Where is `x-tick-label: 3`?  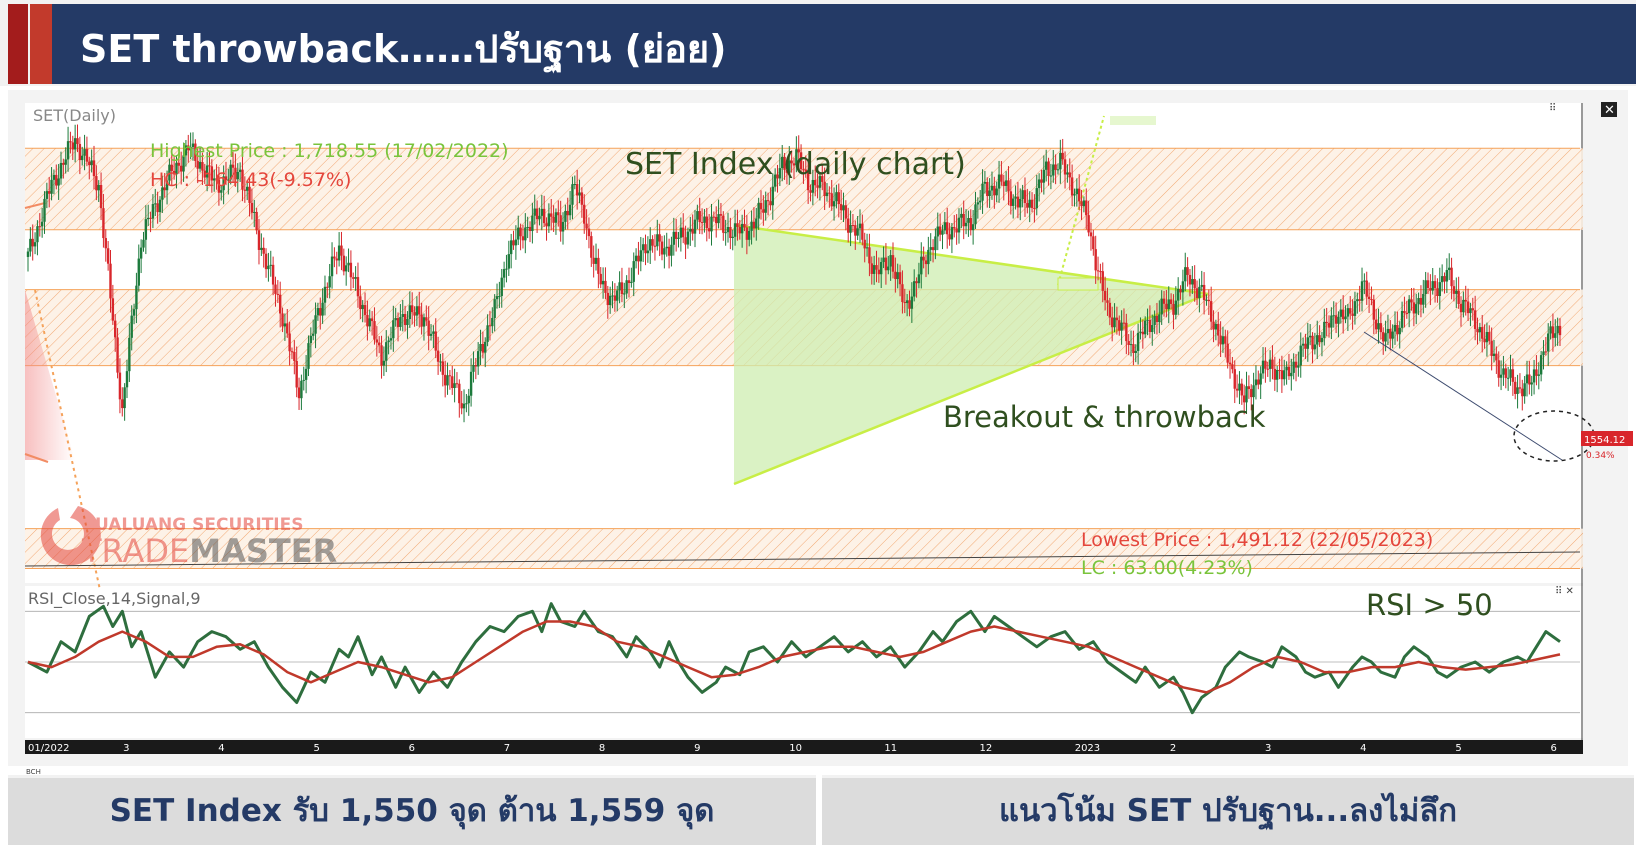
x-tick-label: 3 is located at coordinates (1268, 748).